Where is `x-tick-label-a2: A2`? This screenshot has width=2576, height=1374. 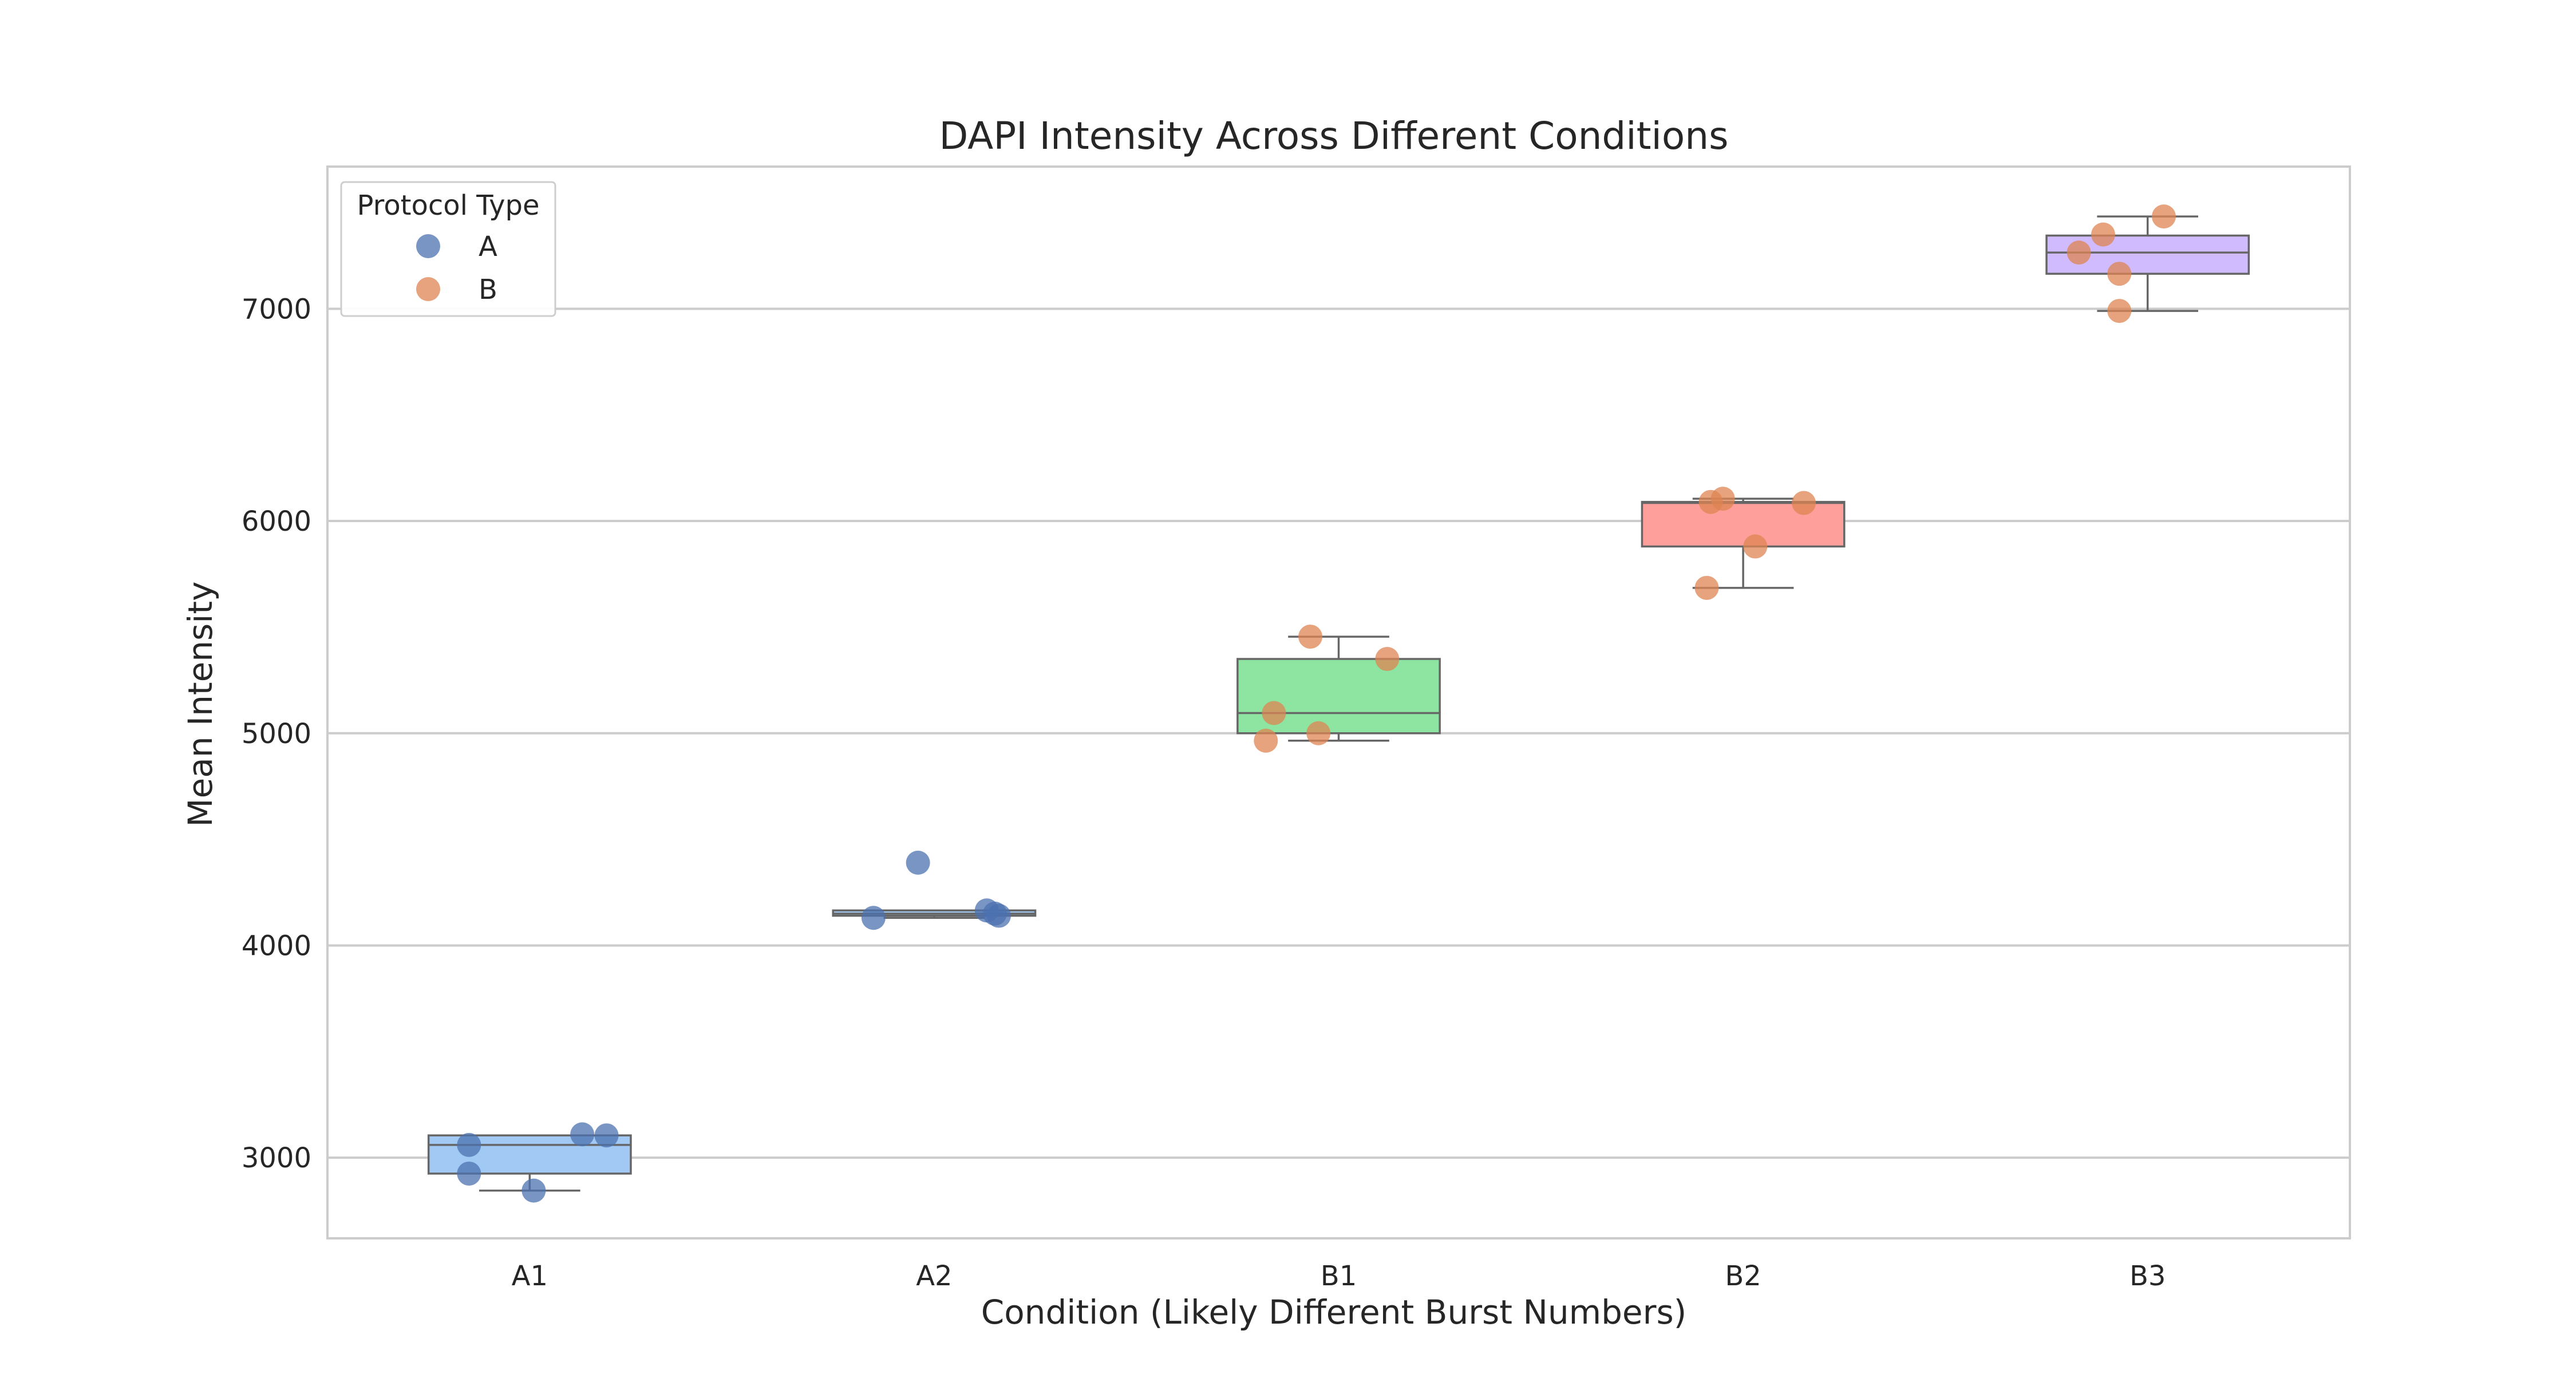 x-tick-label-a2: A2 is located at coordinates (934, 1276).